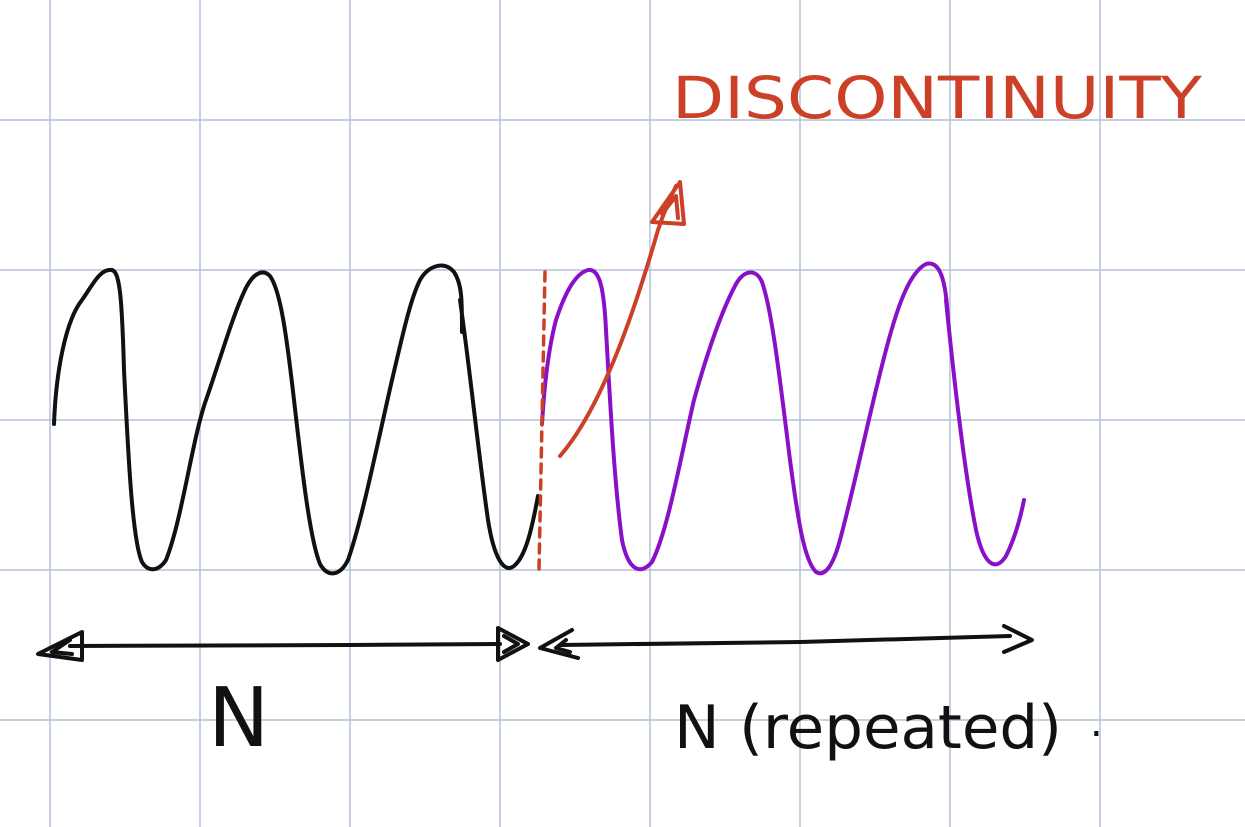 Image resolution: width=1245 pixels, height=827 pixels. I want to click on left-span-arrow, so click(283, 644).